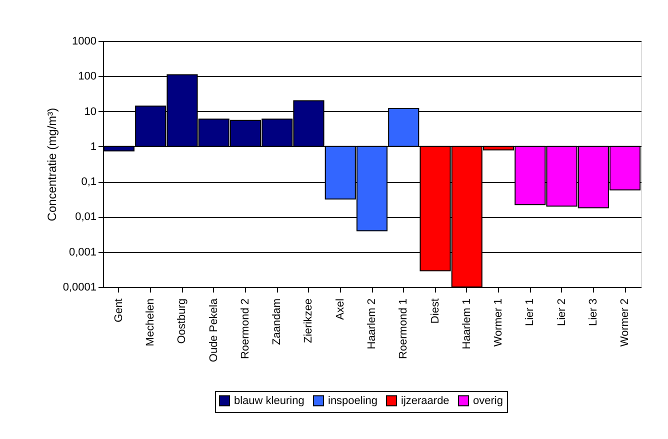 This screenshot has width=668, height=439. What do you see at coordinates (466, 324) in the screenshot?
I see `x-tick-label: Haarlem 1` at bounding box center [466, 324].